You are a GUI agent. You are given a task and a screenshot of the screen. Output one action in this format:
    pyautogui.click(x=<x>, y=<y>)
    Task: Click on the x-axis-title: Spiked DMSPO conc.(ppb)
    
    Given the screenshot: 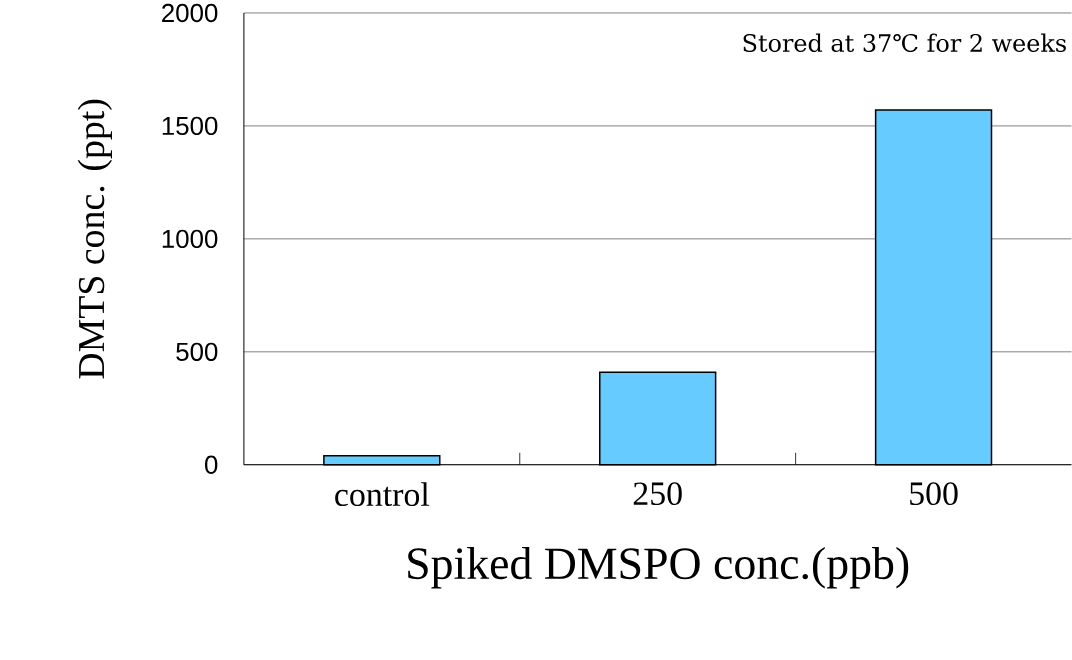 What is the action you would take?
    pyautogui.click(x=658, y=568)
    